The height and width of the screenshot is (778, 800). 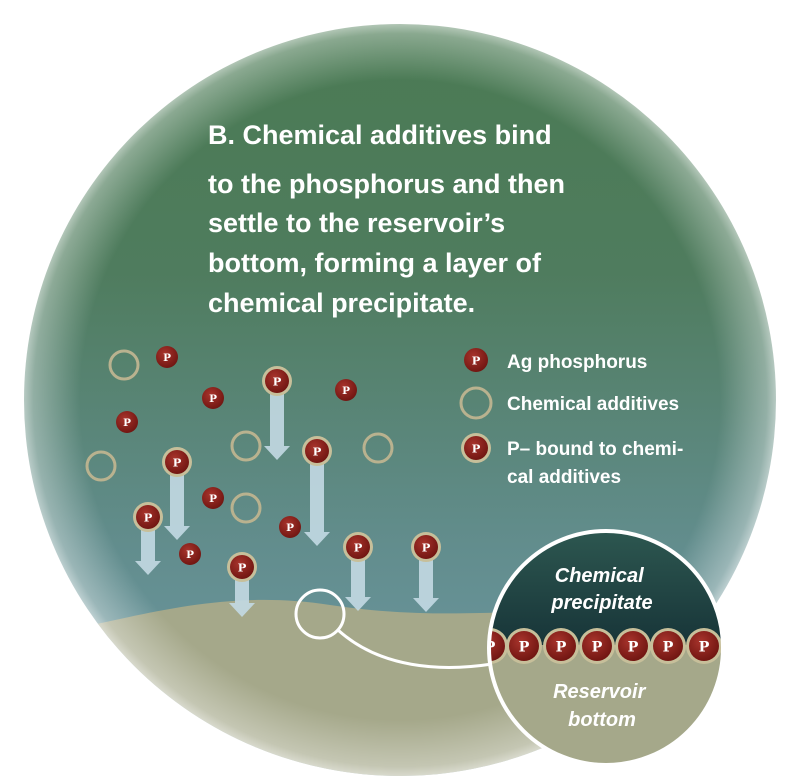 I want to click on zoom-target-circle, so click(x=320, y=614).